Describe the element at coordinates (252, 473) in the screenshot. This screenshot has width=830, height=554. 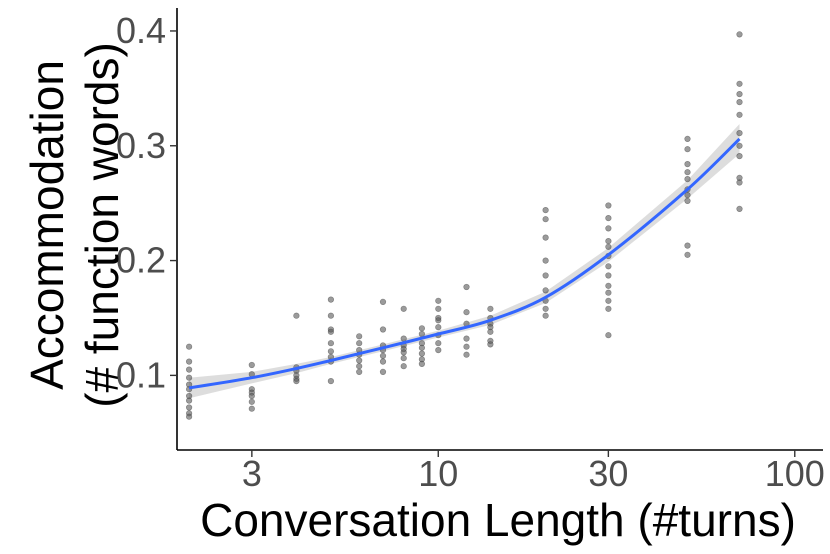
I see `x-tick-label: 3` at that location.